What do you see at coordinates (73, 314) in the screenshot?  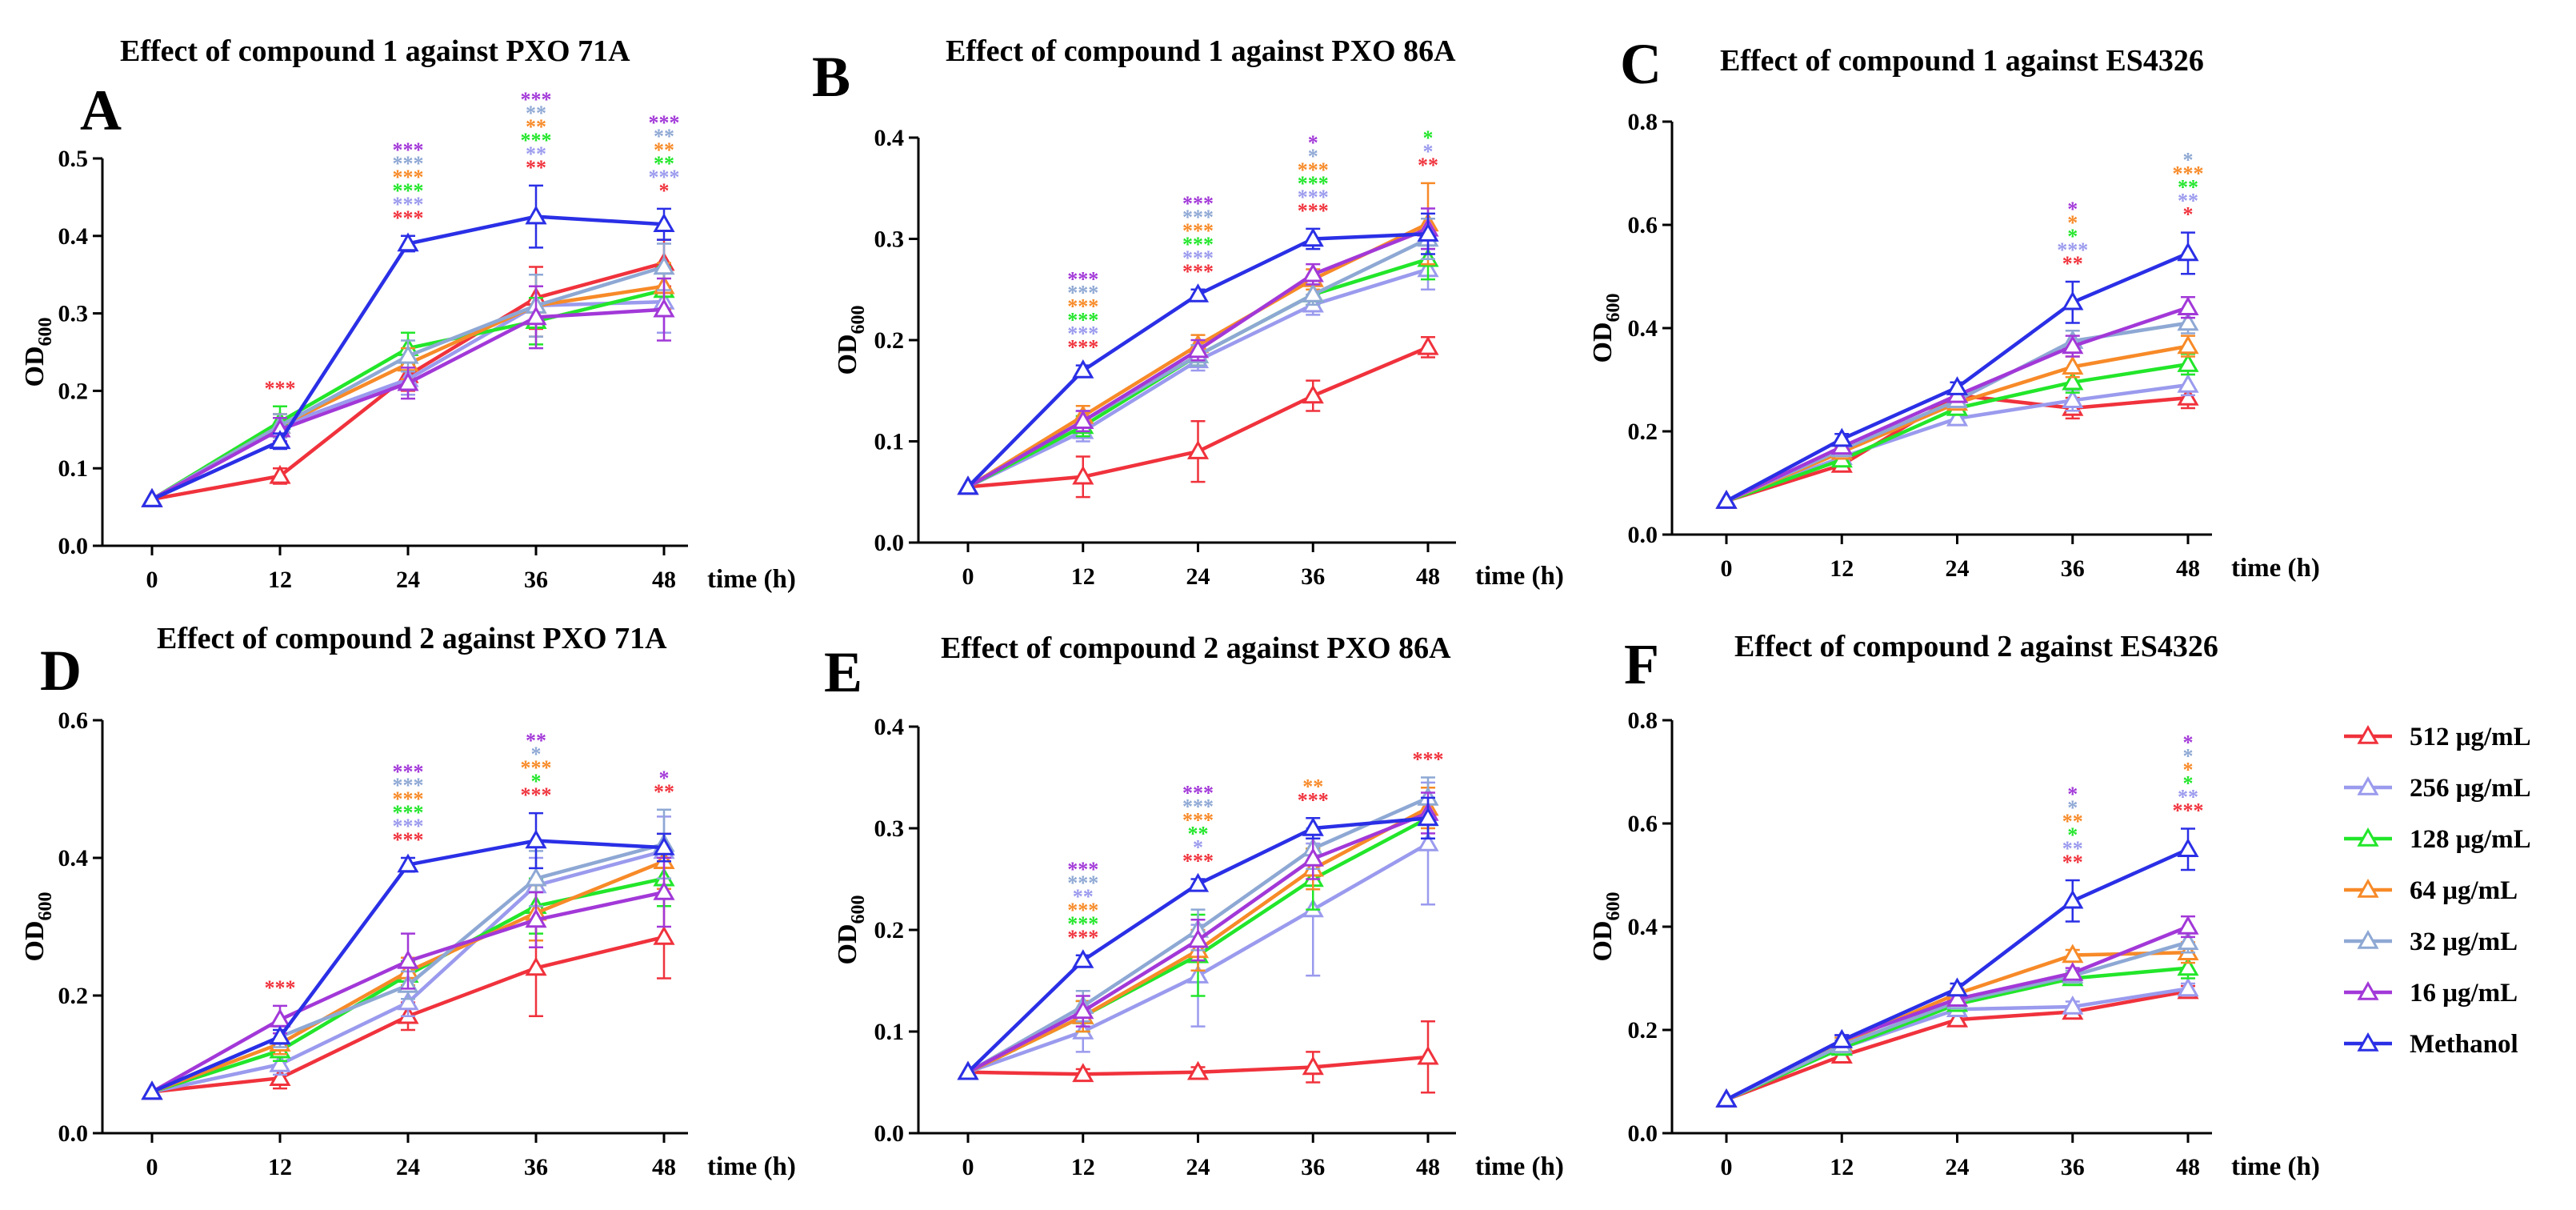 I see `y-tick-label: 0.3` at bounding box center [73, 314].